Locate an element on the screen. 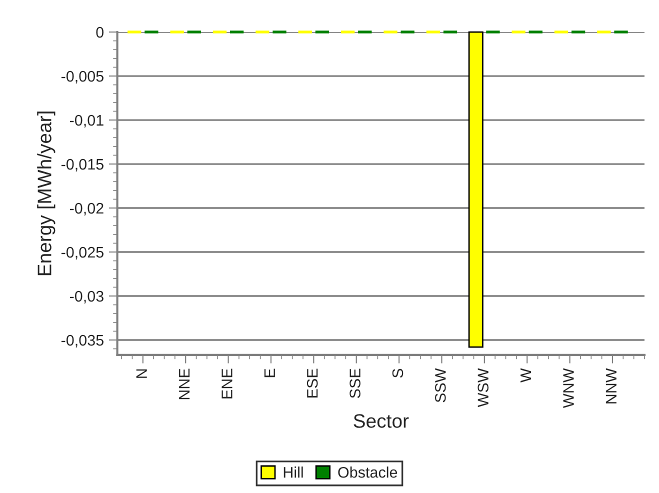  x-tick-label: ESE is located at coordinates (312, 383).